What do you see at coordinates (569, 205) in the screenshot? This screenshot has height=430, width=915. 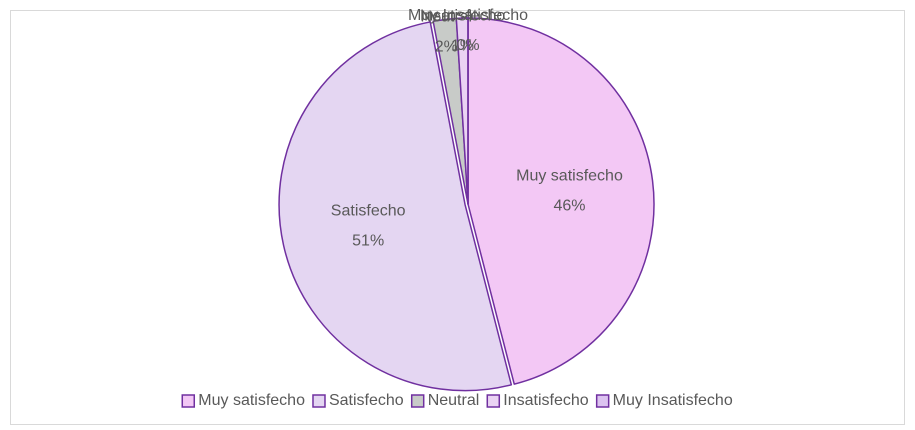 I see `slice-value-label: 46%` at bounding box center [569, 205].